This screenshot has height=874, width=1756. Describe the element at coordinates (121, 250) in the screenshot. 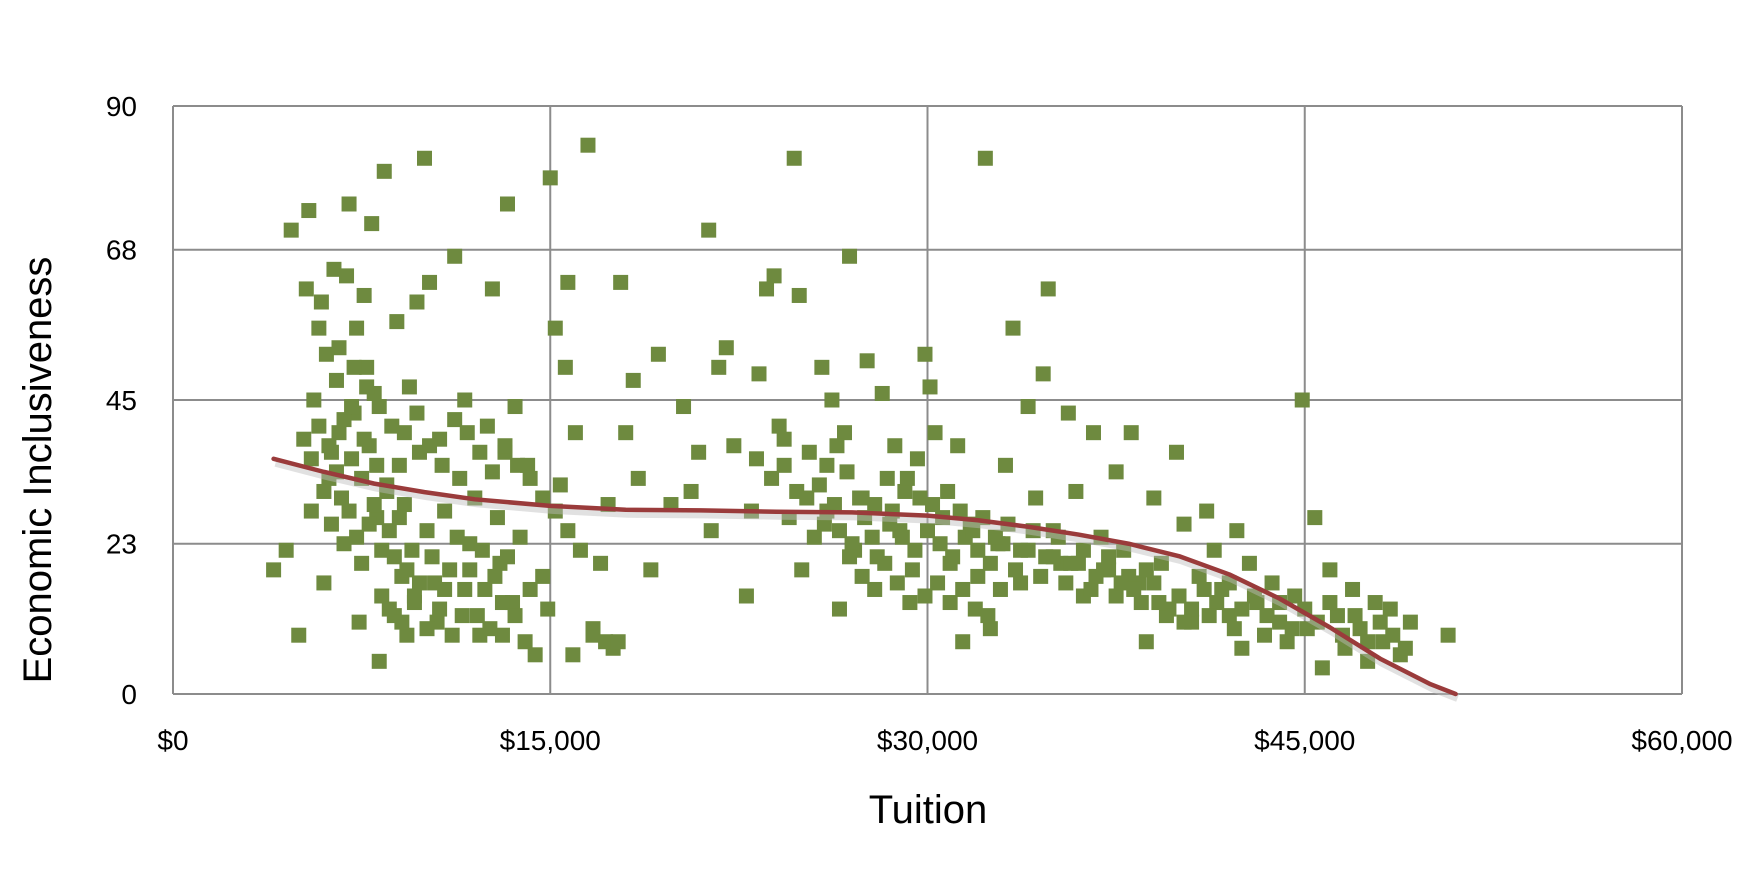

I see `y-tick-label: 68` at that location.